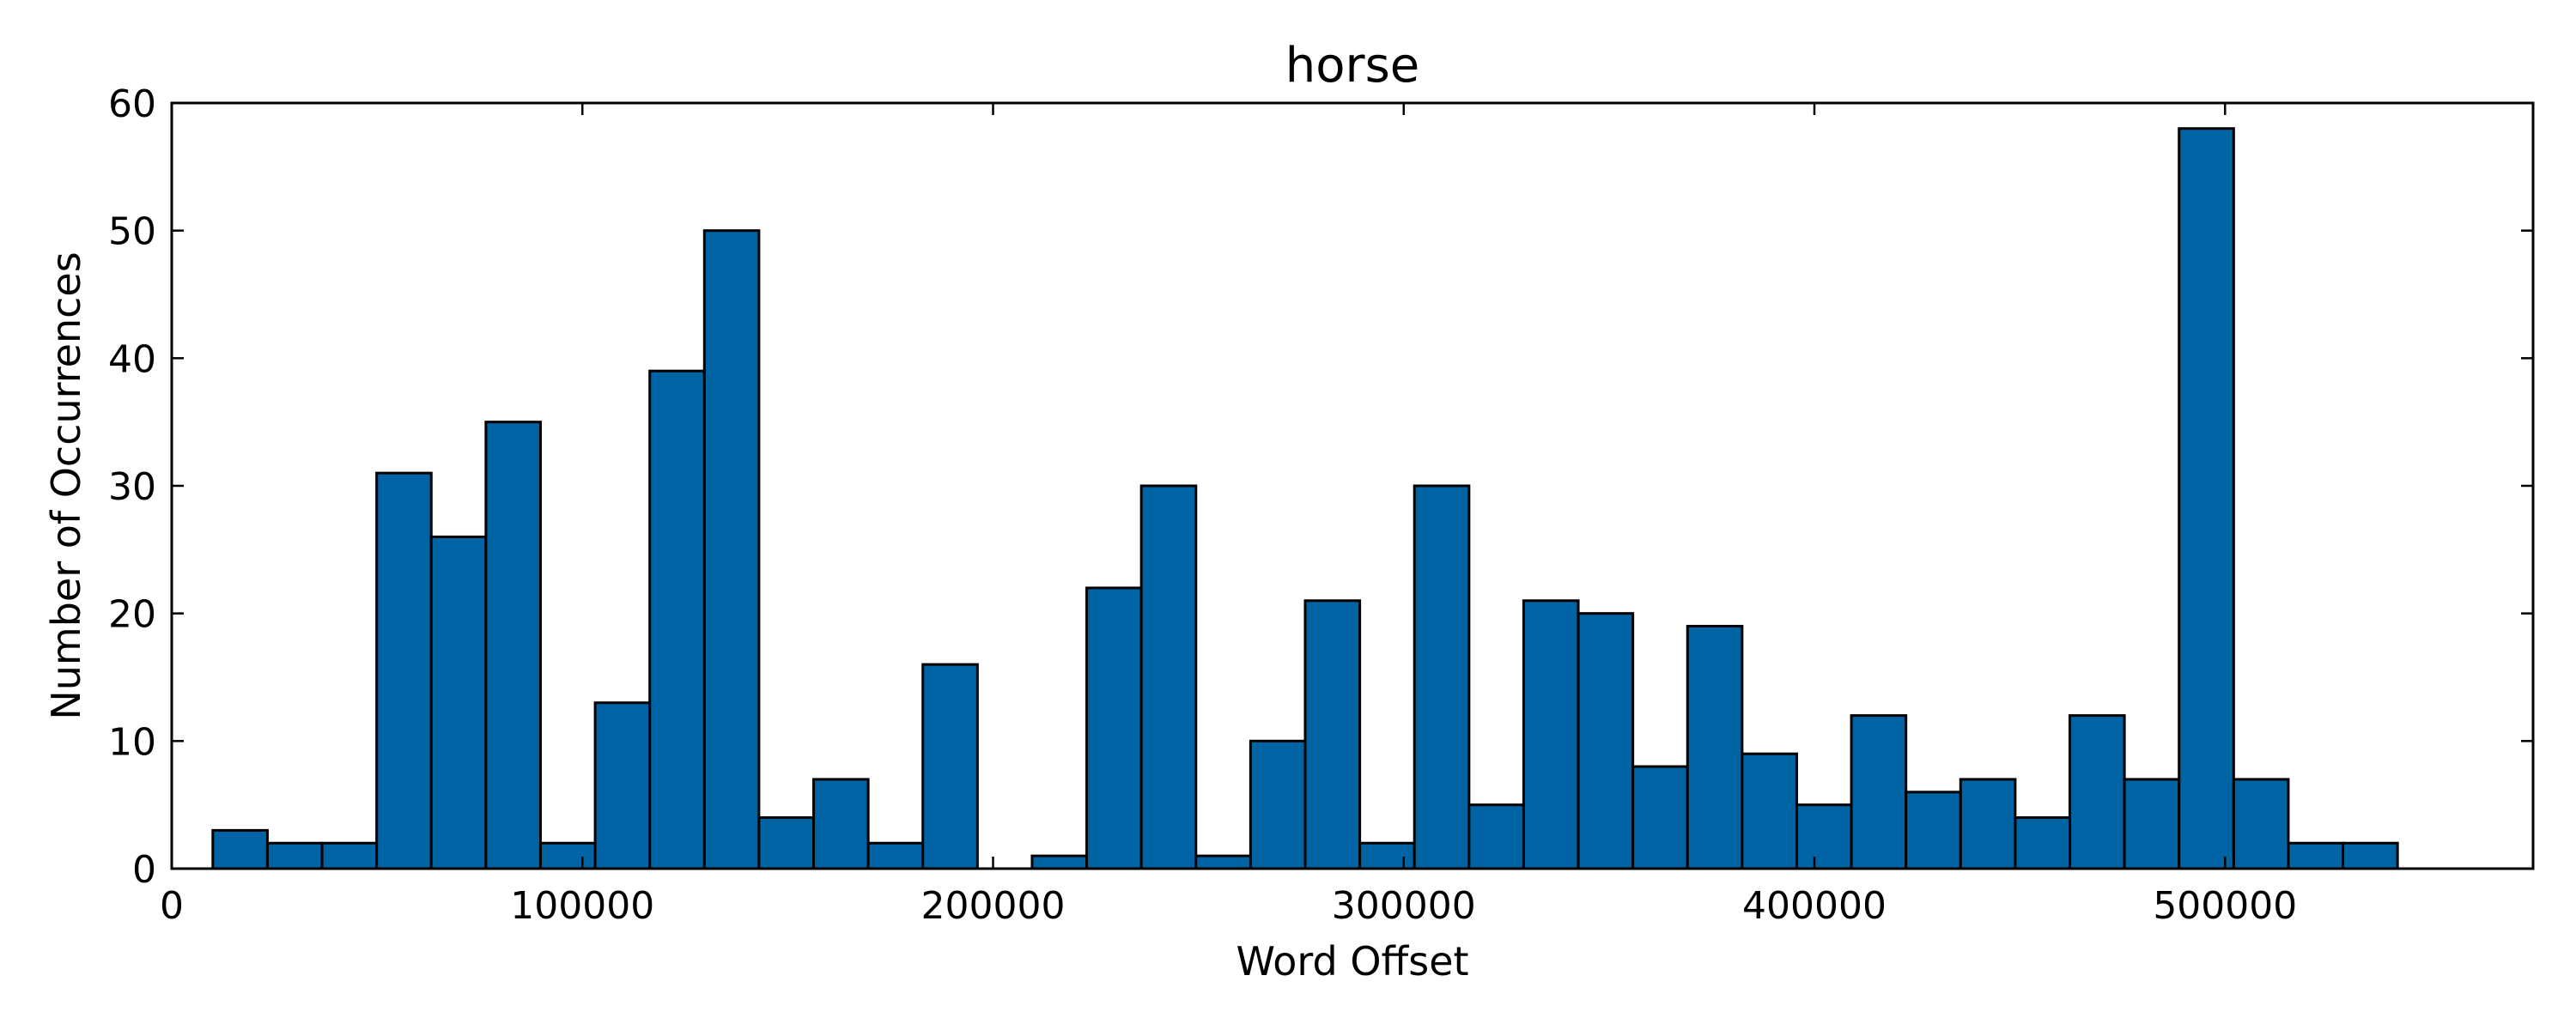  I want to click on y-tick-label-2: 20, so click(132, 615).